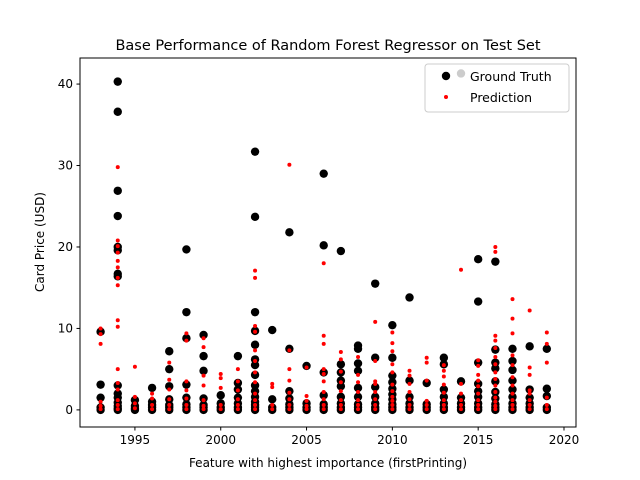 The height and width of the screenshot is (480, 640). What do you see at coordinates (497, 88) in the screenshot?
I see `legend-box` at bounding box center [497, 88].